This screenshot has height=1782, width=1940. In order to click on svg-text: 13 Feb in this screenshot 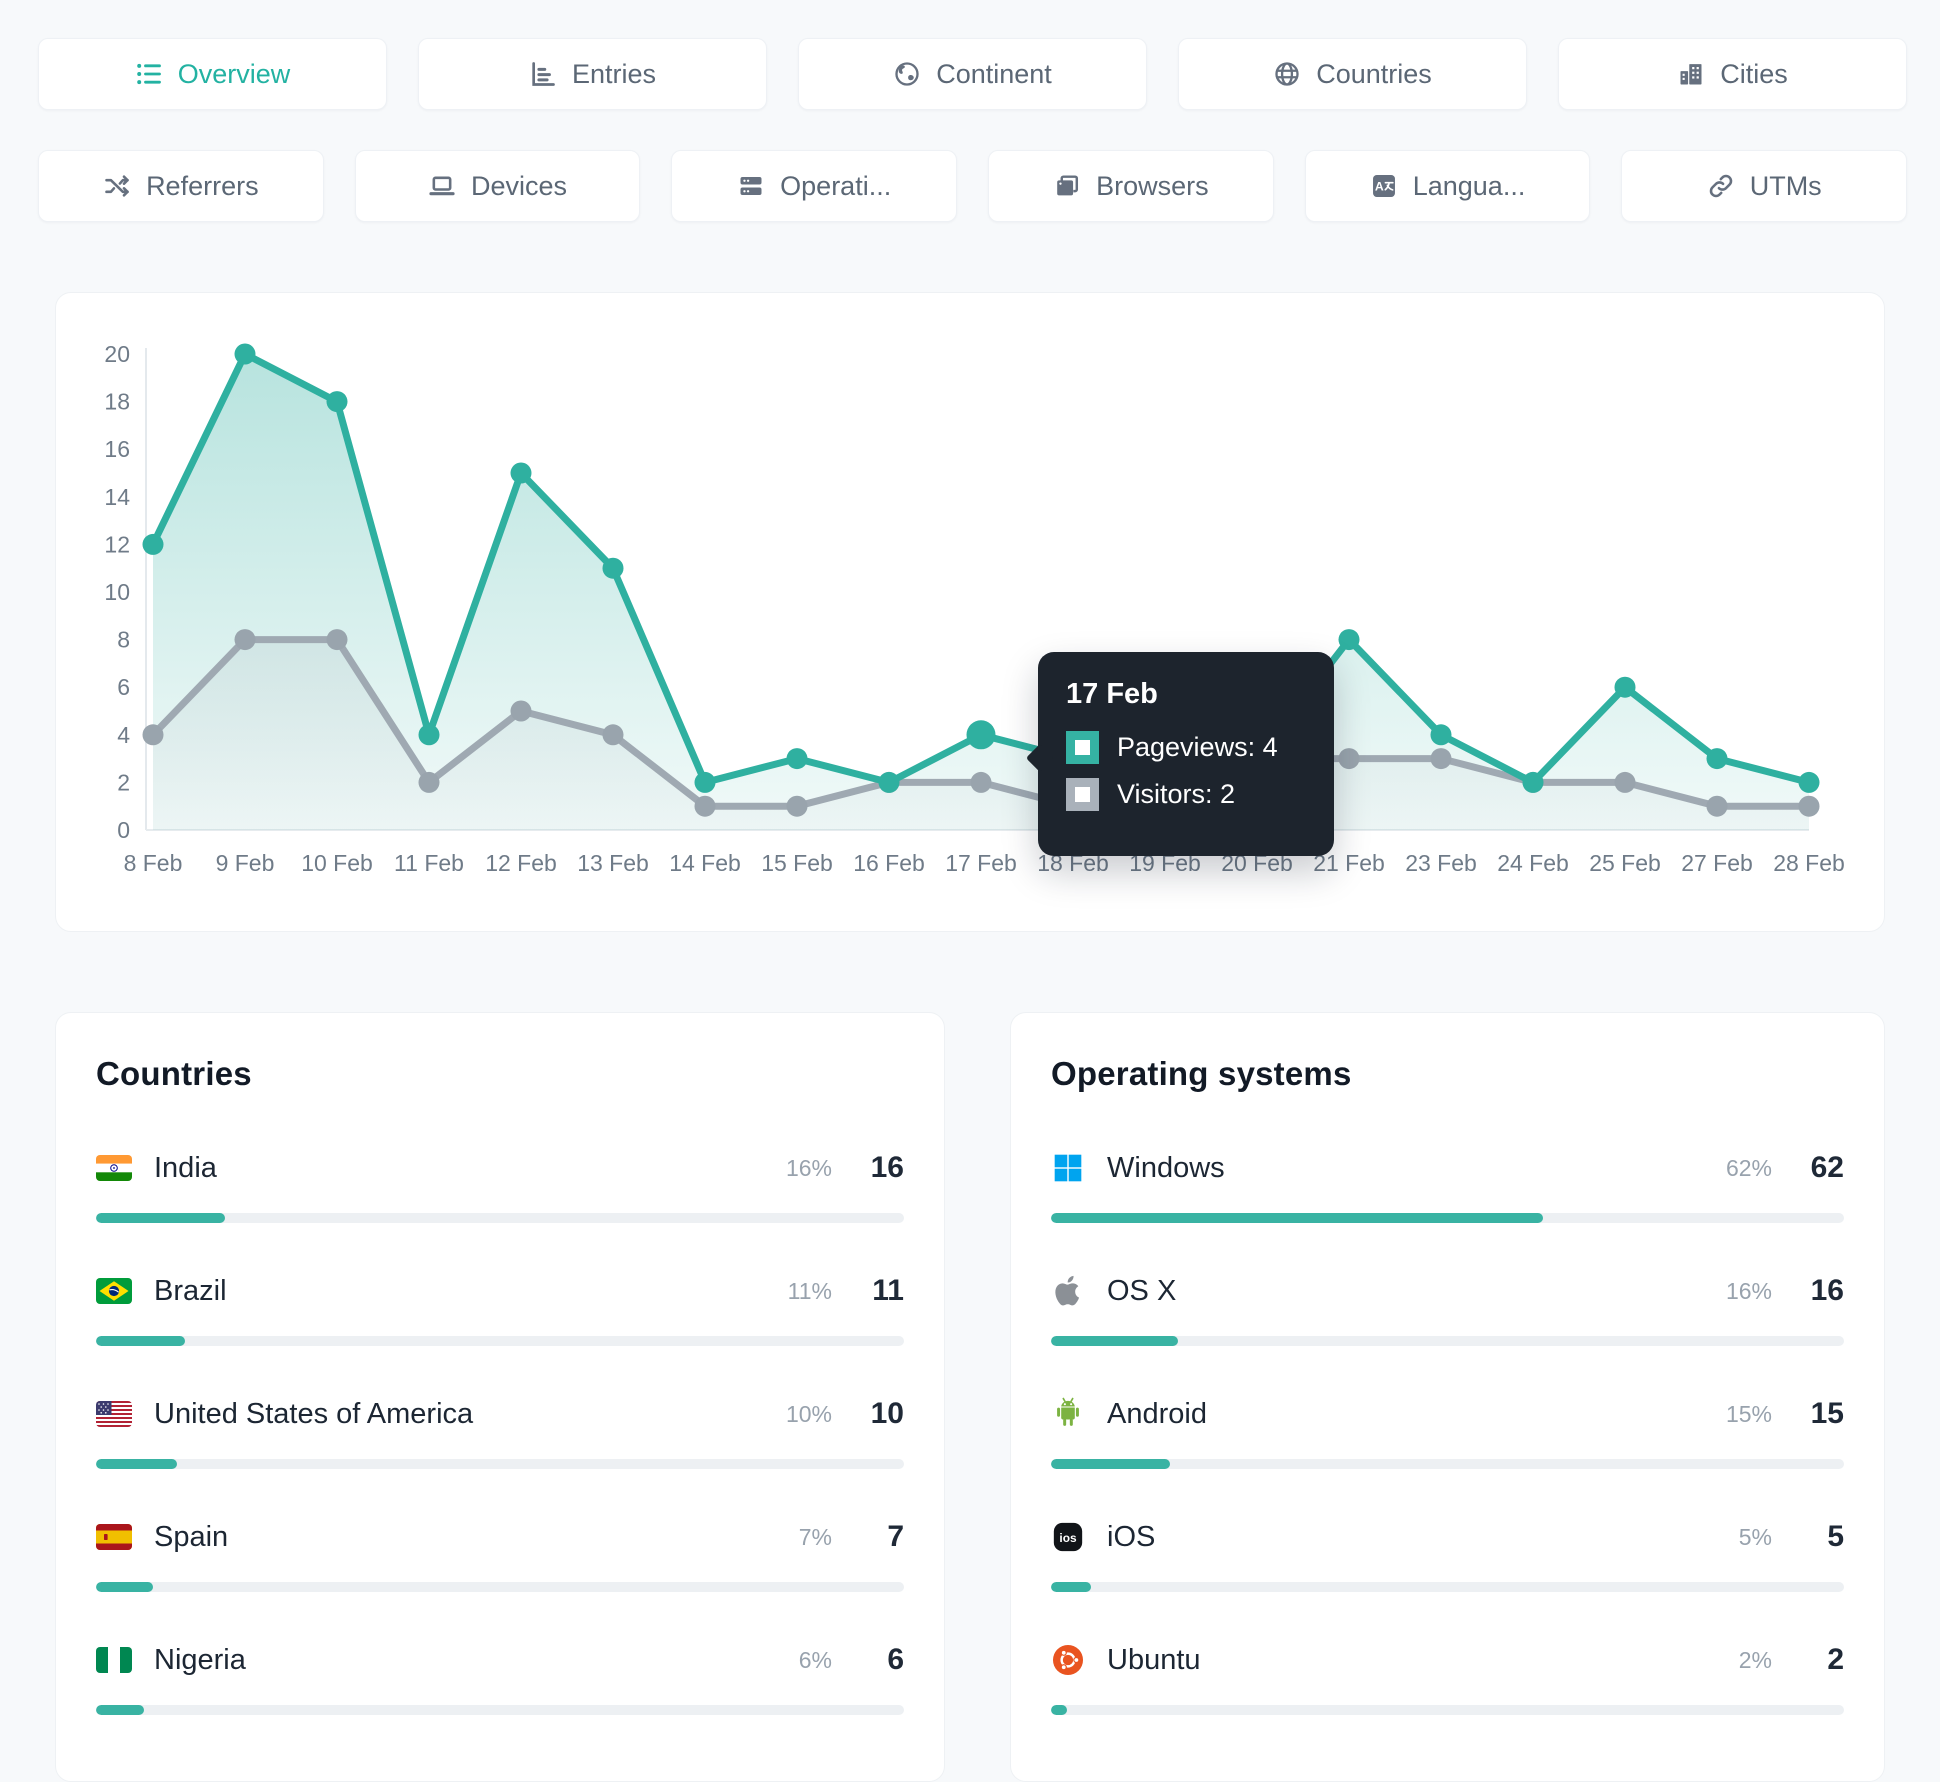, I will do `click(613, 863)`.